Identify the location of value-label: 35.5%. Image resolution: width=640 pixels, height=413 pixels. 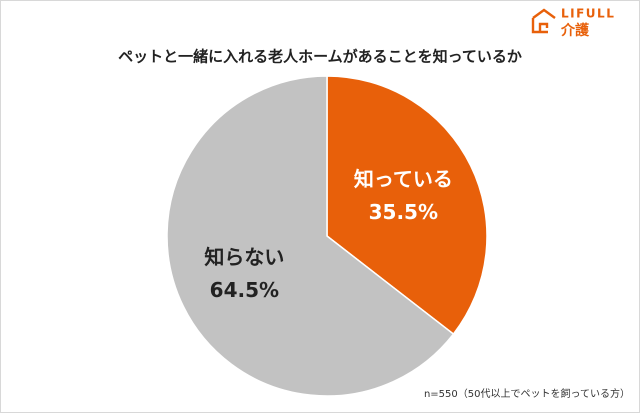
(403, 212).